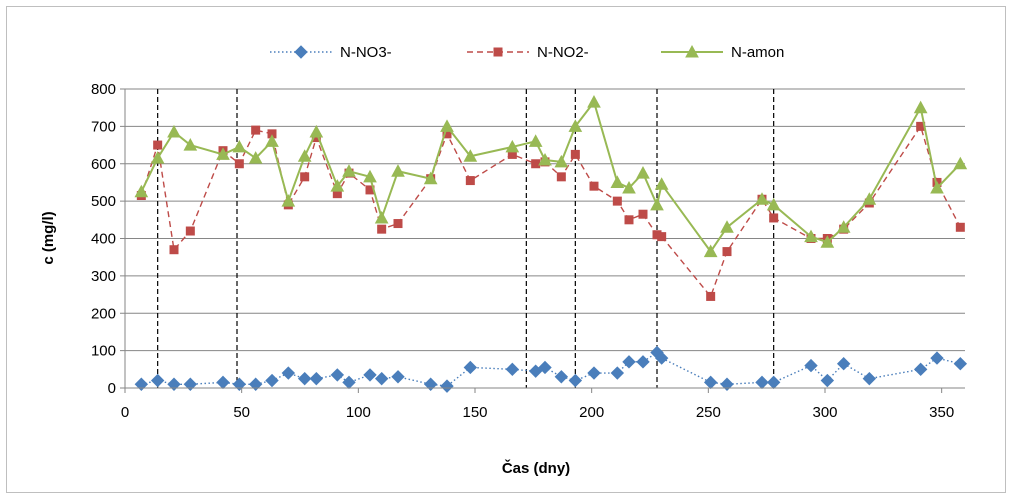 The height and width of the screenshot is (499, 1012). I want to click on x-tick-label: 0, so click(125, 412).